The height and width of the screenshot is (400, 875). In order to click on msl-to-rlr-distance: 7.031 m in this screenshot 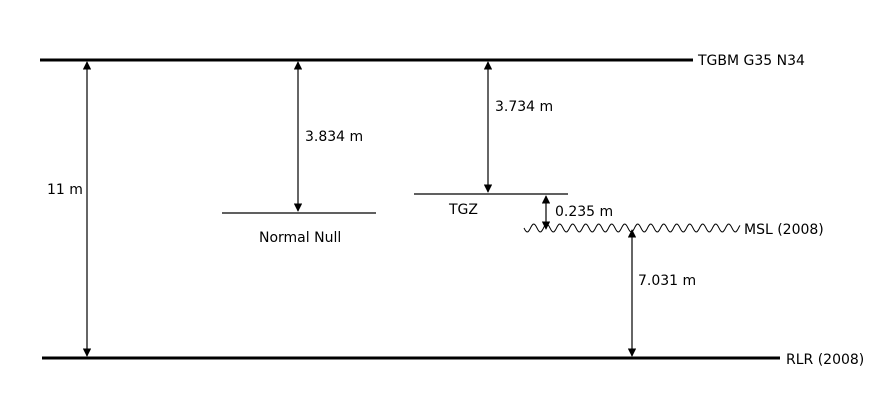, I will do `click(667, 281)`.